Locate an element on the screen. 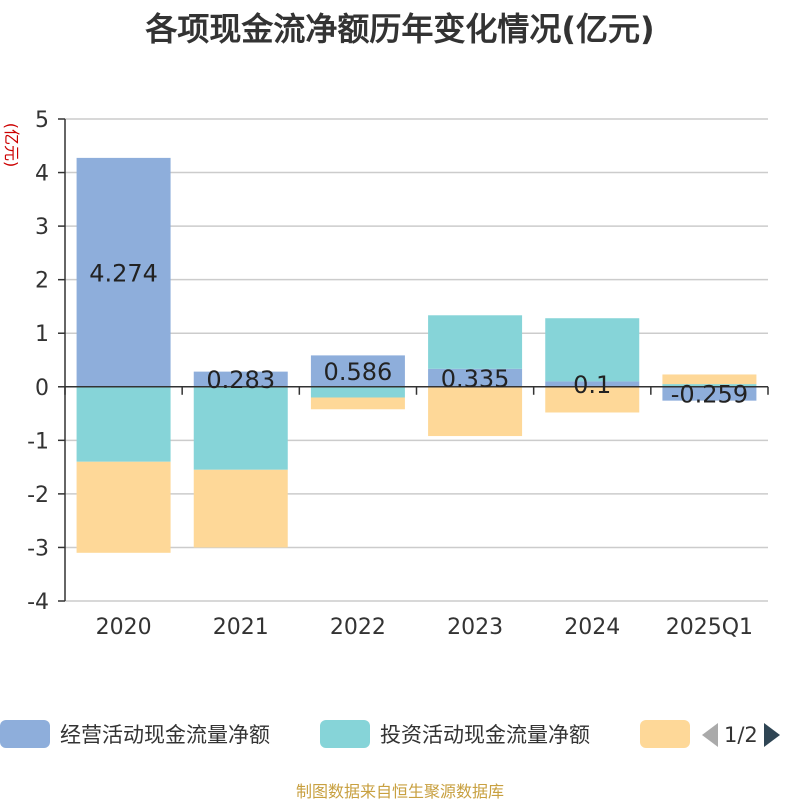 This screenshot has width=800, height=802. data-label: 0.586 is located at coordinates (358, 372).